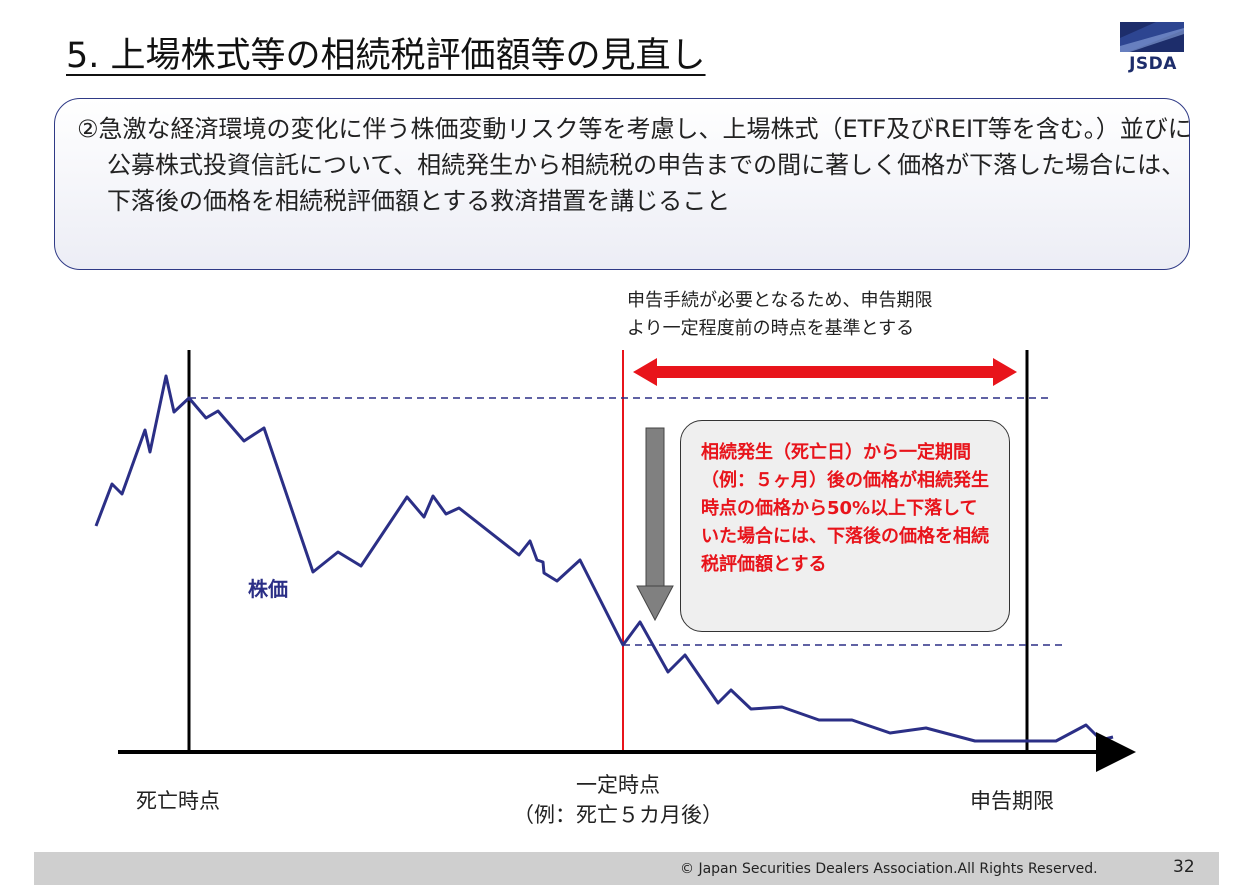 This screenshot has width=1251, height=885. Describe the element at coordinates (626, 868) in the screenshot. I see `footer-bar` at that location.